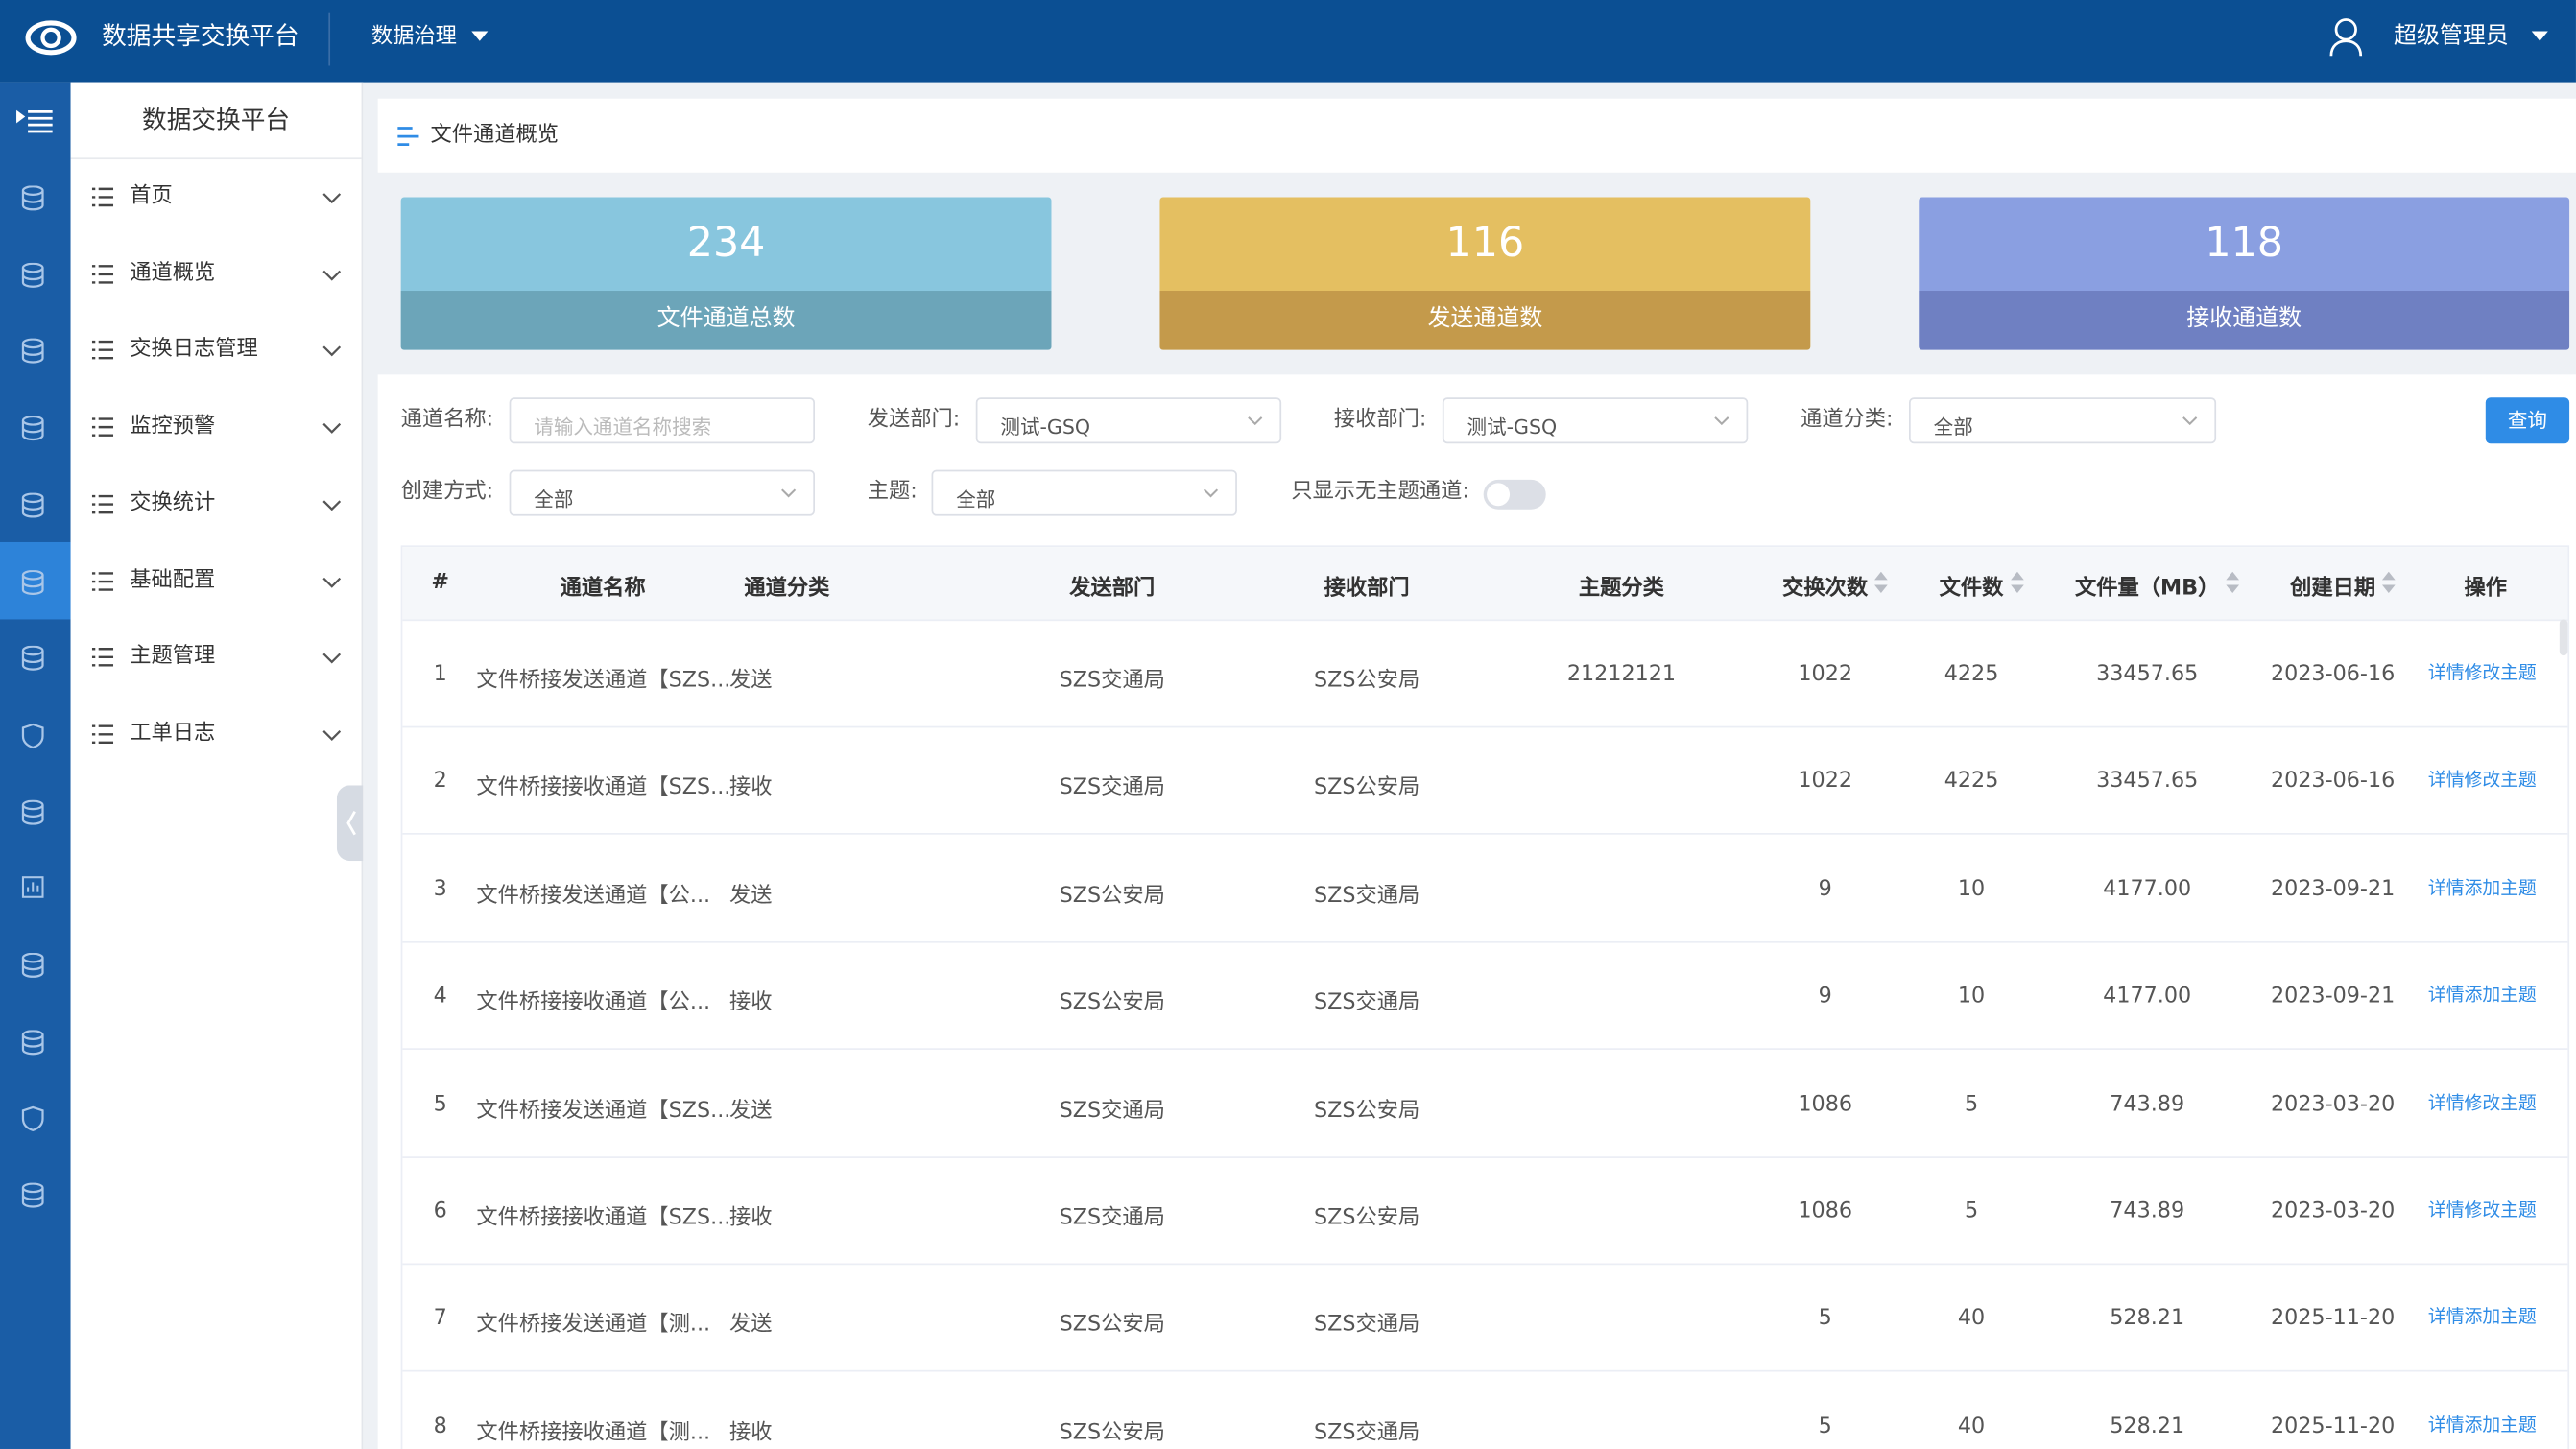 The image size is (2576, 1449). I want to click on menu-item: 交换日志管理, so click(194, 350).